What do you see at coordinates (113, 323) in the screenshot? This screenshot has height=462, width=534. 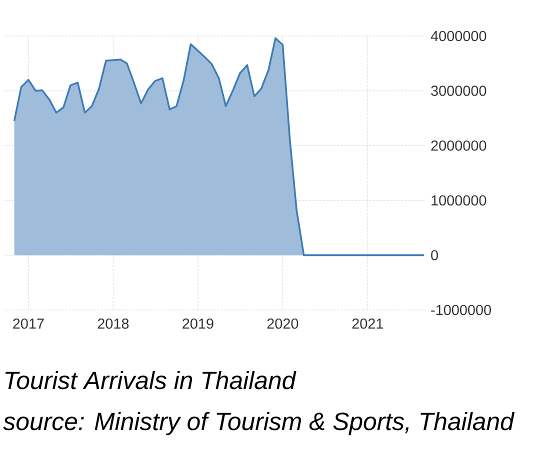 I see `x-tick-label: 2018` at bounding box center [113, 323].